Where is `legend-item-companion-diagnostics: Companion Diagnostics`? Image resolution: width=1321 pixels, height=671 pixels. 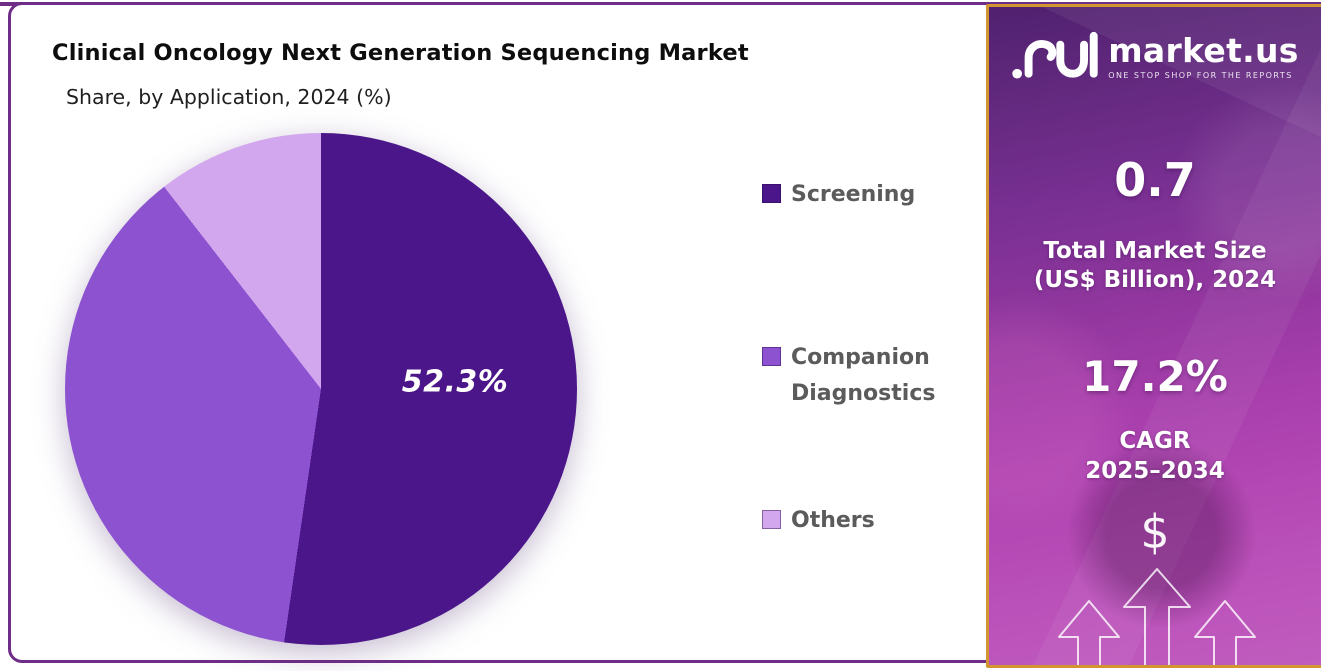
legend-item-companion-diagnostics: Companion Diagnostics is located at coordinates (856, 375).